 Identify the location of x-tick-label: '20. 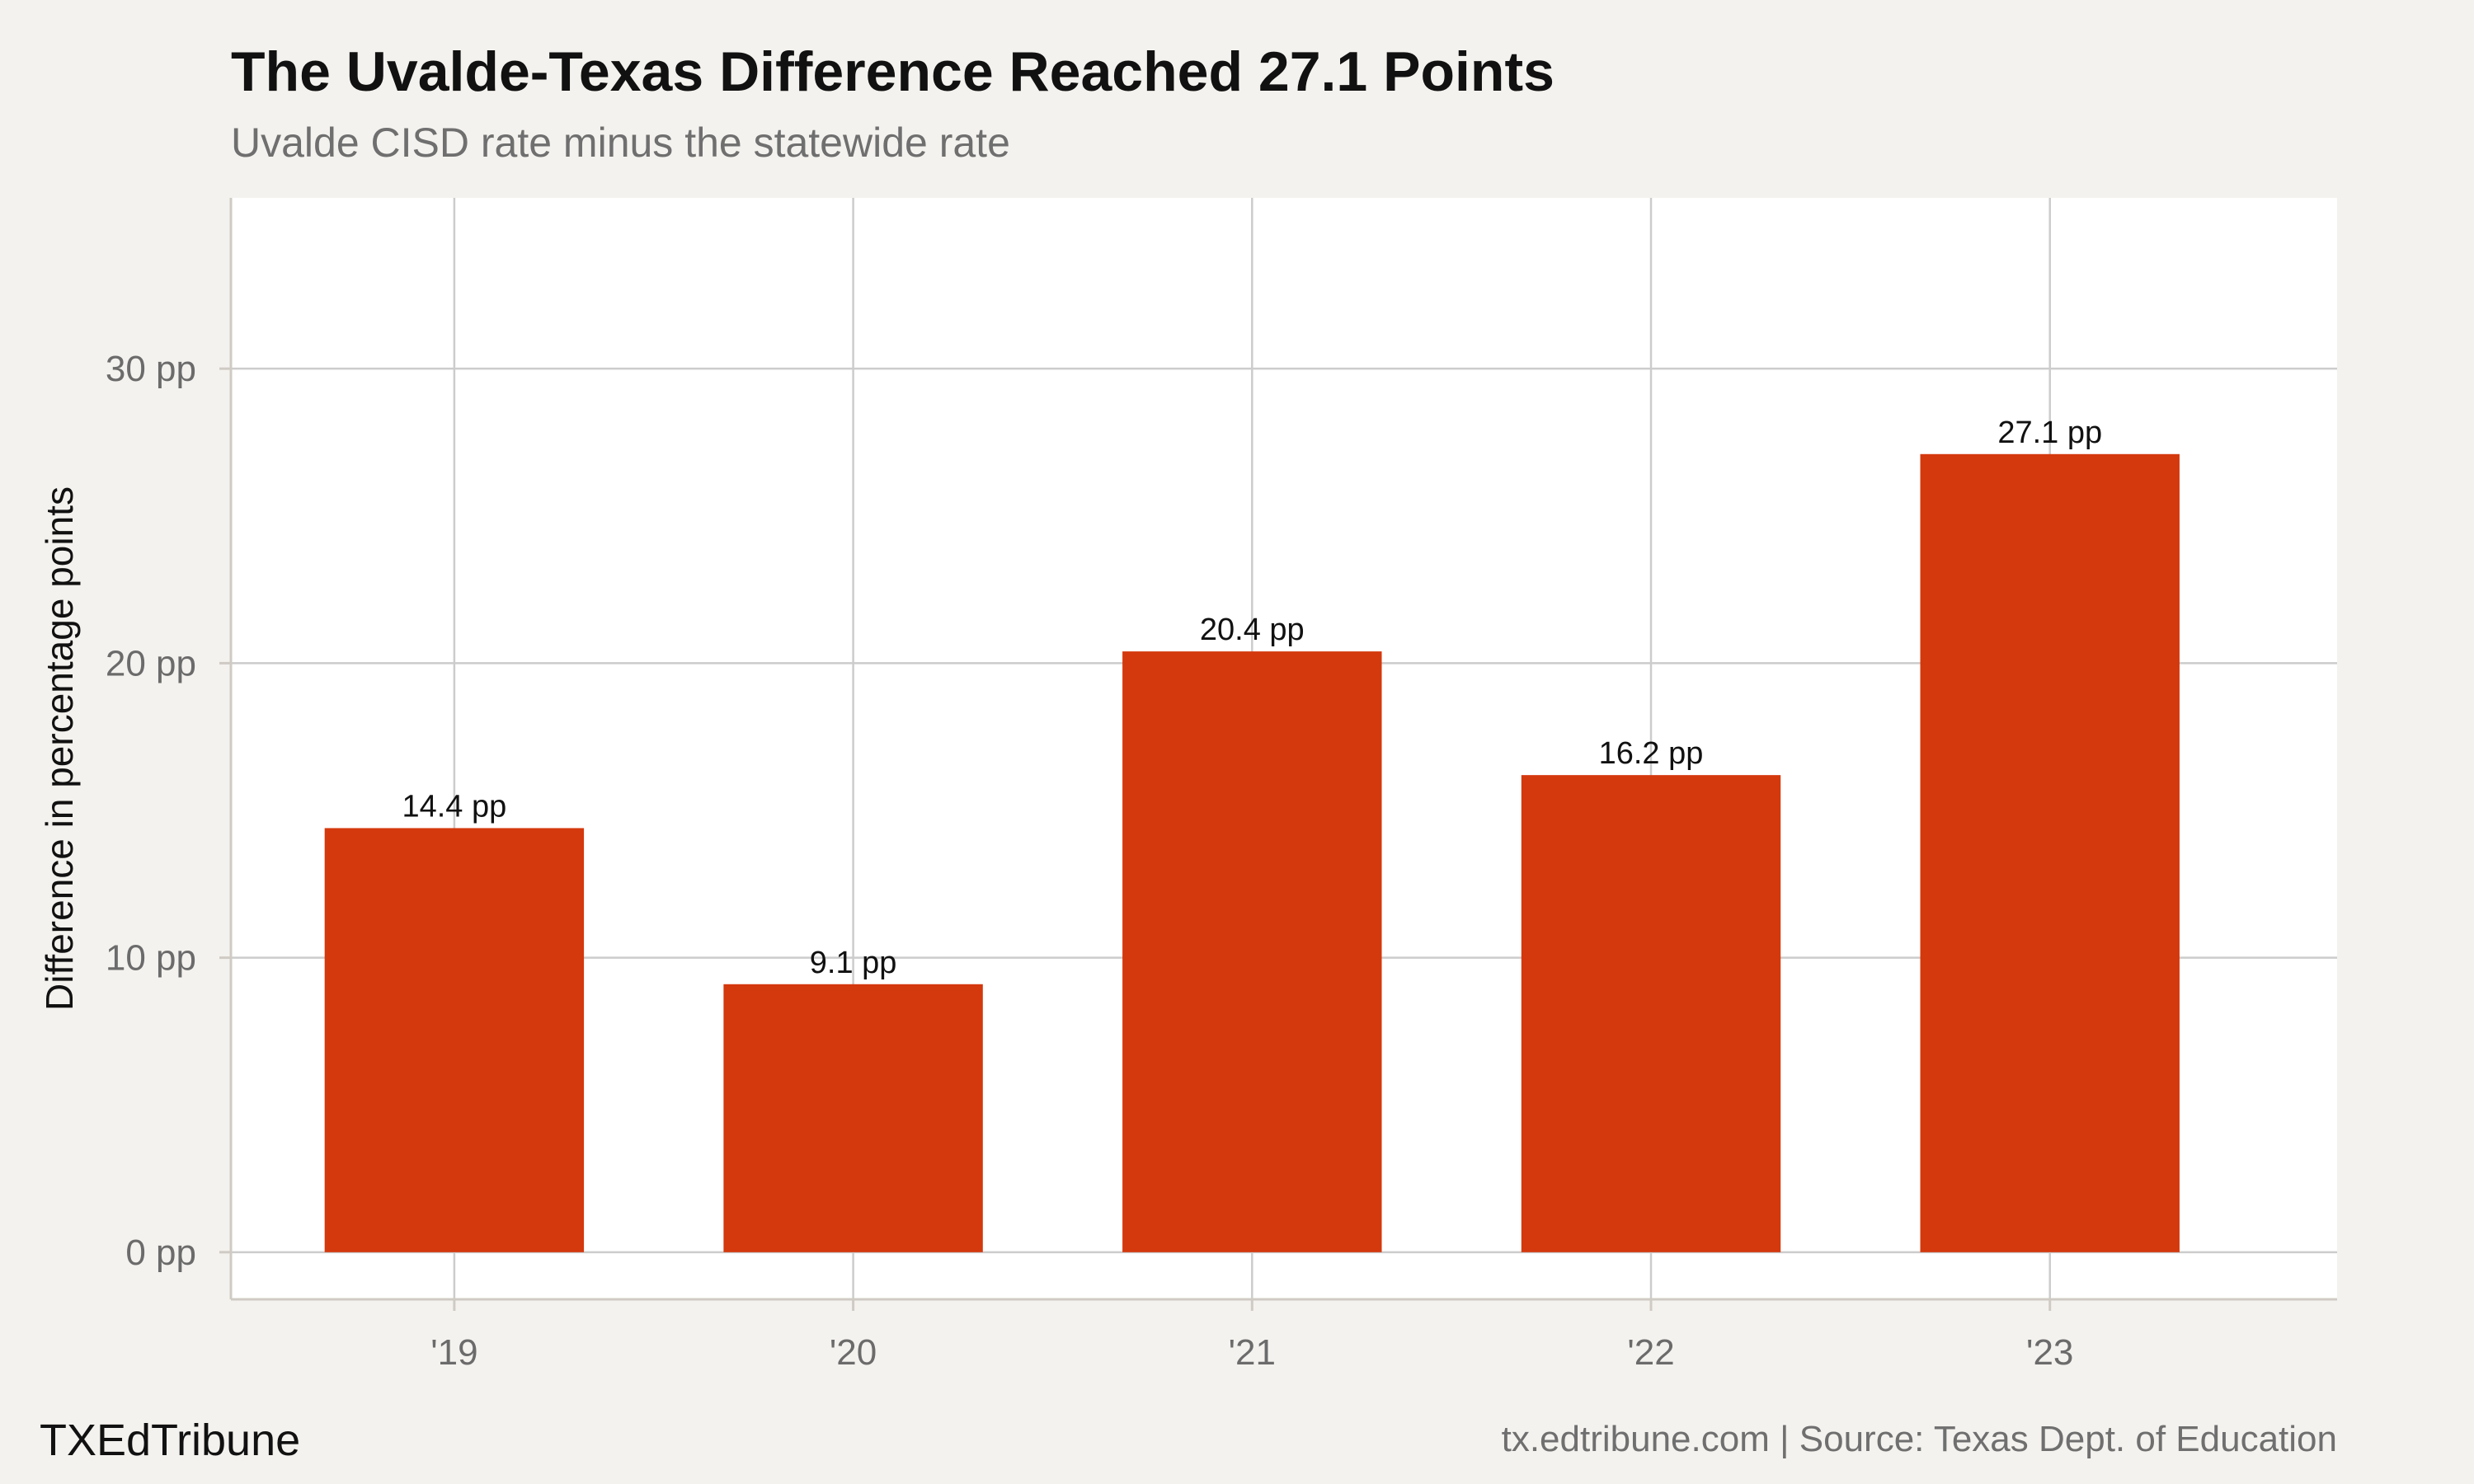
(853, 1352).